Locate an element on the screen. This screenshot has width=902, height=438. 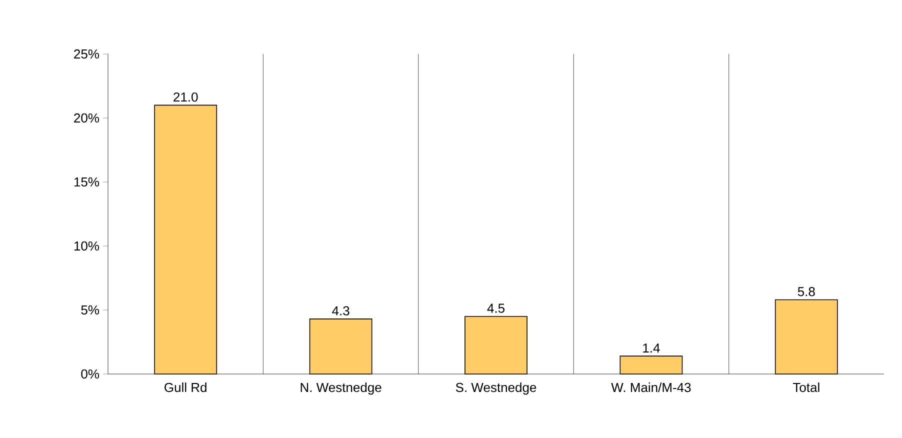
data-label: 4.5 is located at coordinates (495, 308).